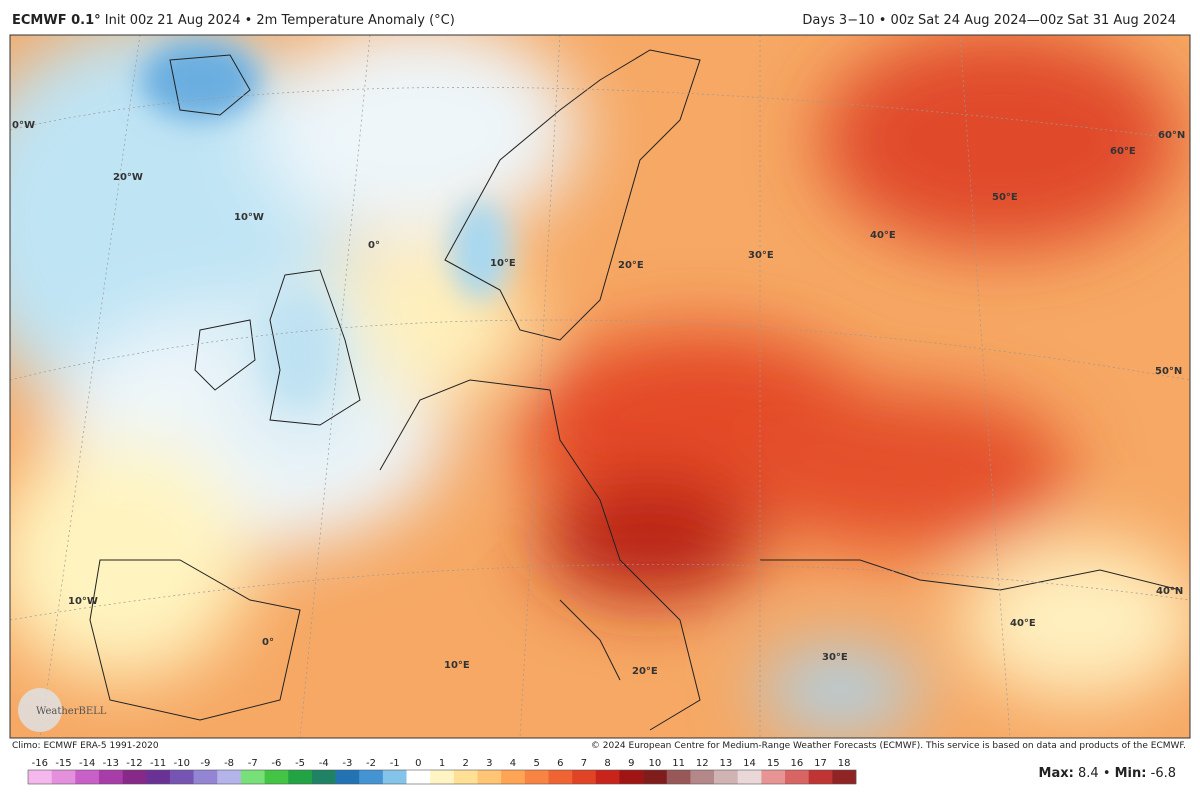 The image size is (1200, 804). I want to click on grid-label: 10°E, so click(503, 263).